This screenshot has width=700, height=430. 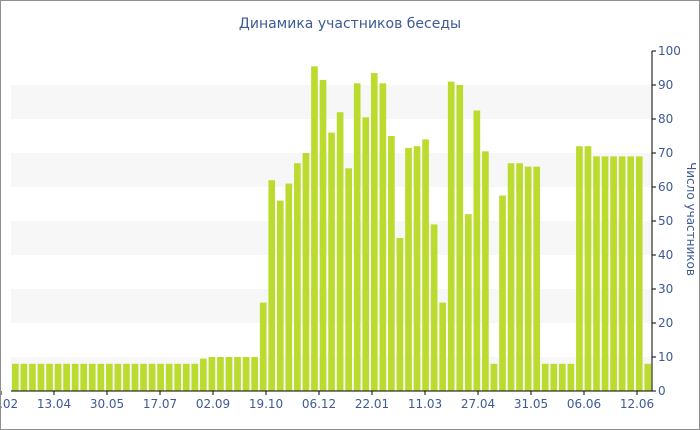 What do you see at coordinates (669, 51) in the screenshot?
I see `y-tick-label: 100` at bounding box center [669, 51].